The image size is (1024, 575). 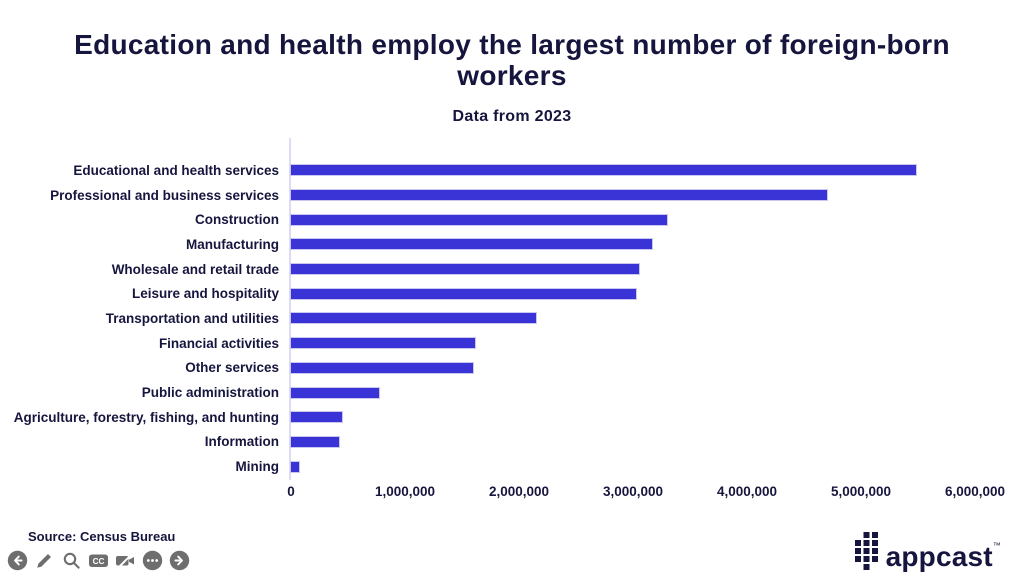 I want to click on chart-subtitle: Data from 2023, so click(x=512, y=116).